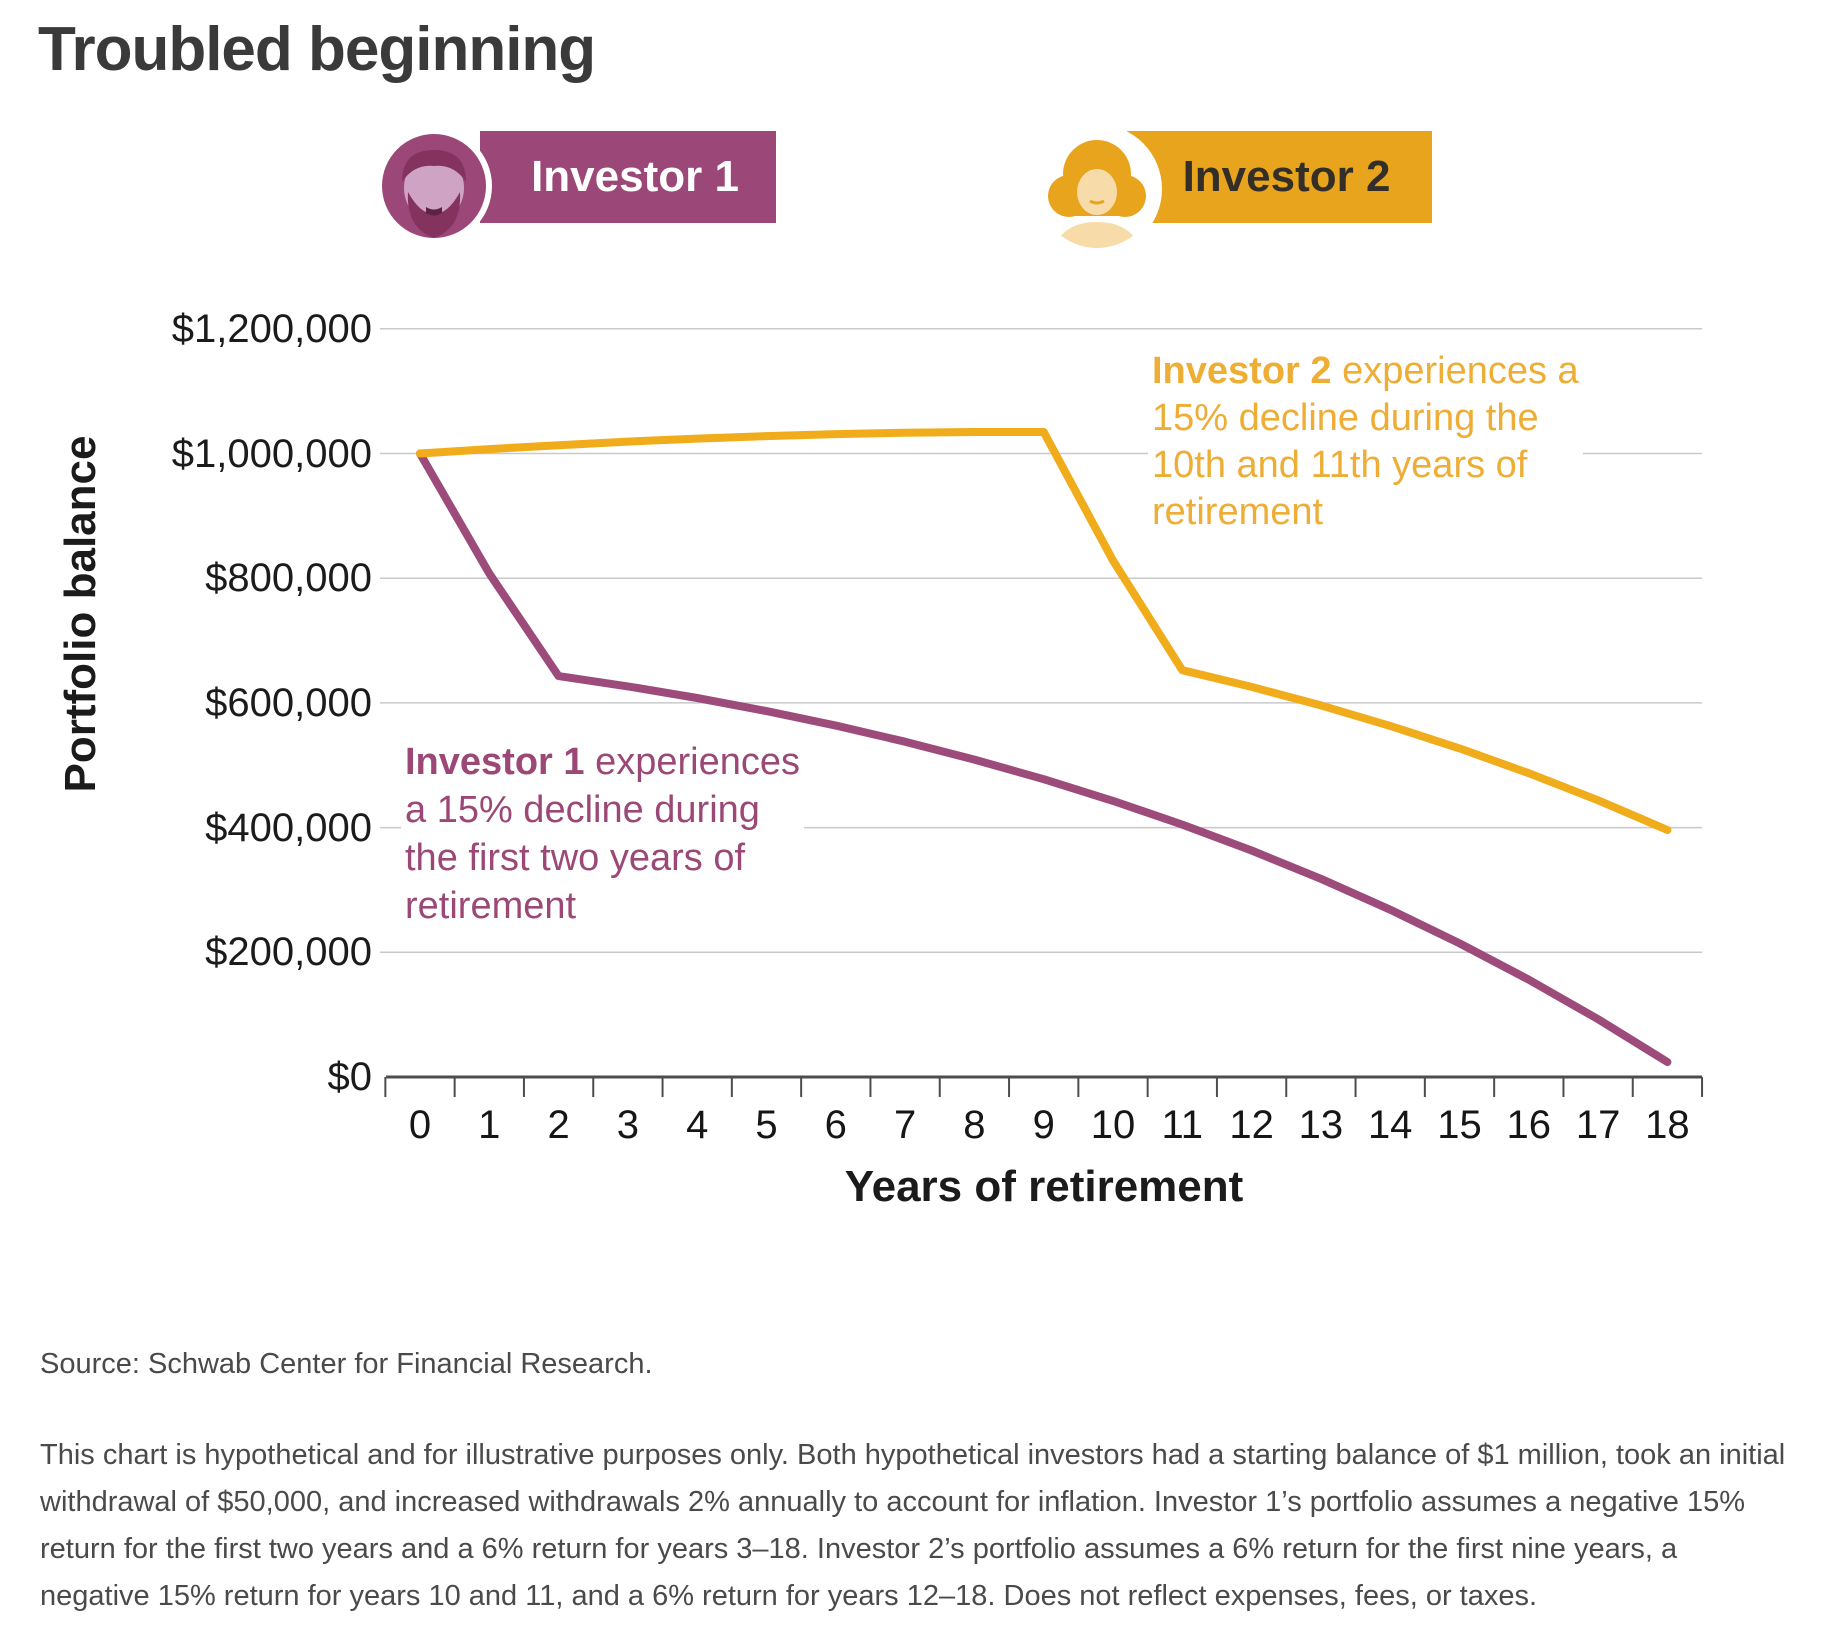 This screenshot has width=1824, height=1630. What do you see at coordinates (1529, 1125) in the screenshot?
I see `x-axis-label: 16` at bounding box center [1529, 1125].